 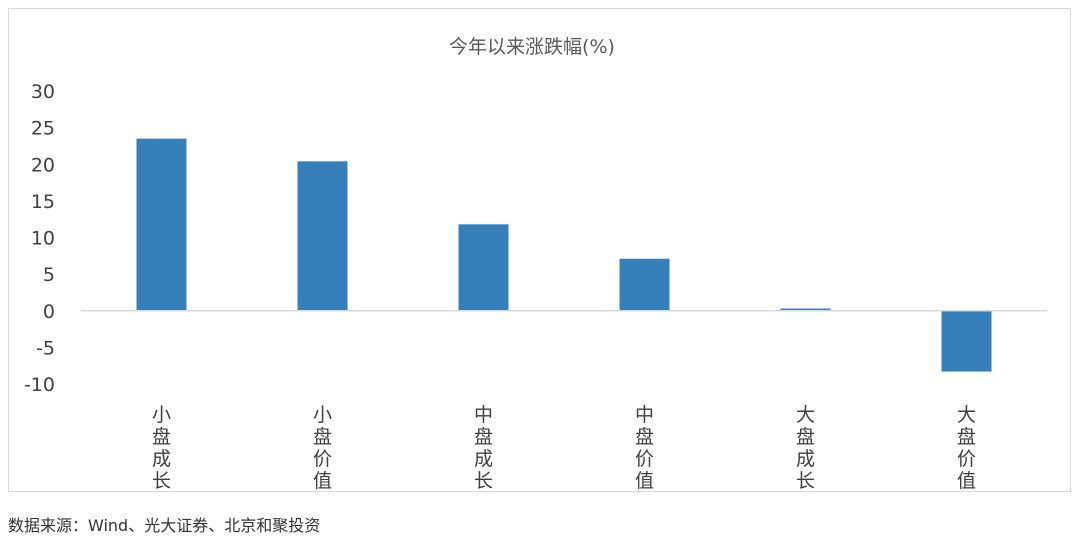 What do you see at coordinates (164, 525) in the screenshot?
I see `source-note: 数据来源：Wind、光大证券、北京和聚投资` at bounding box center [164, 525].